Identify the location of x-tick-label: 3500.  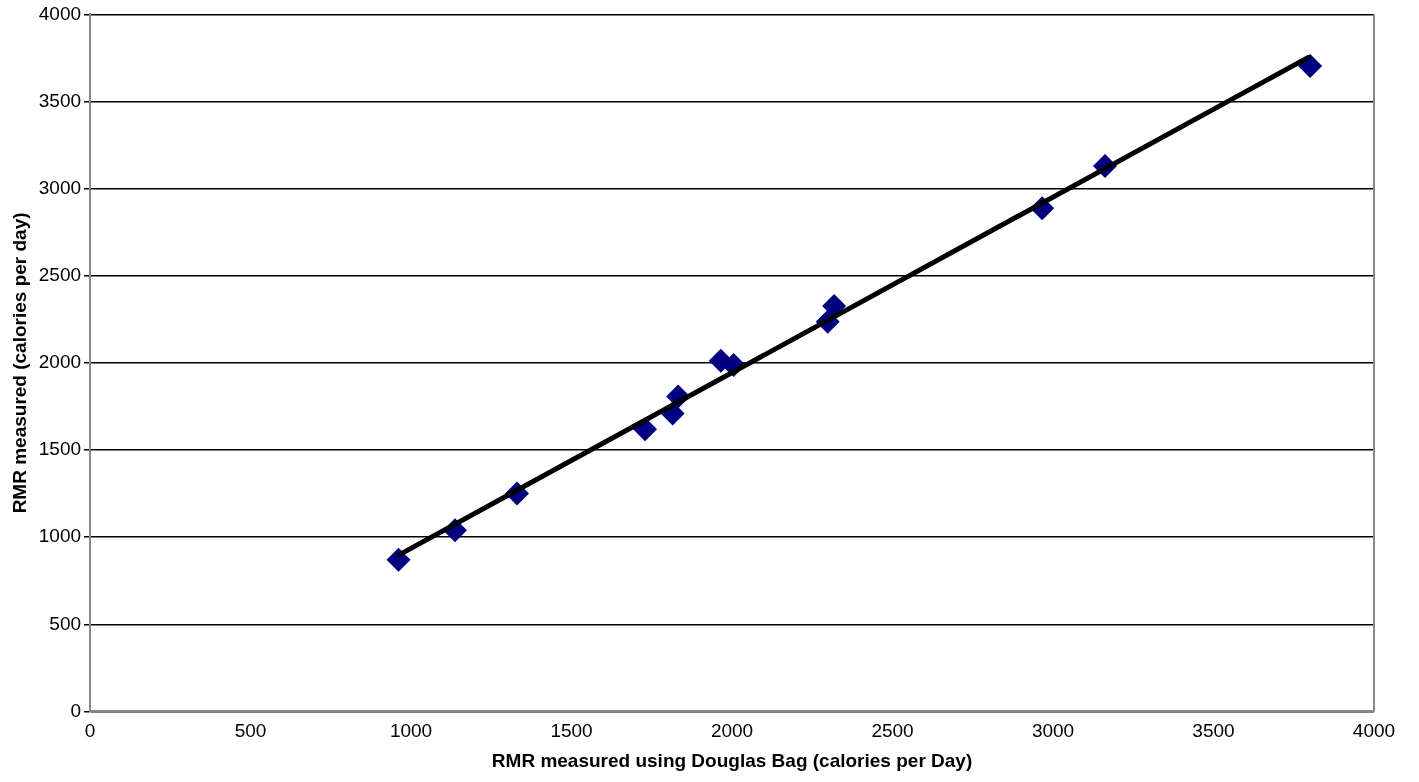
(1213, 731).